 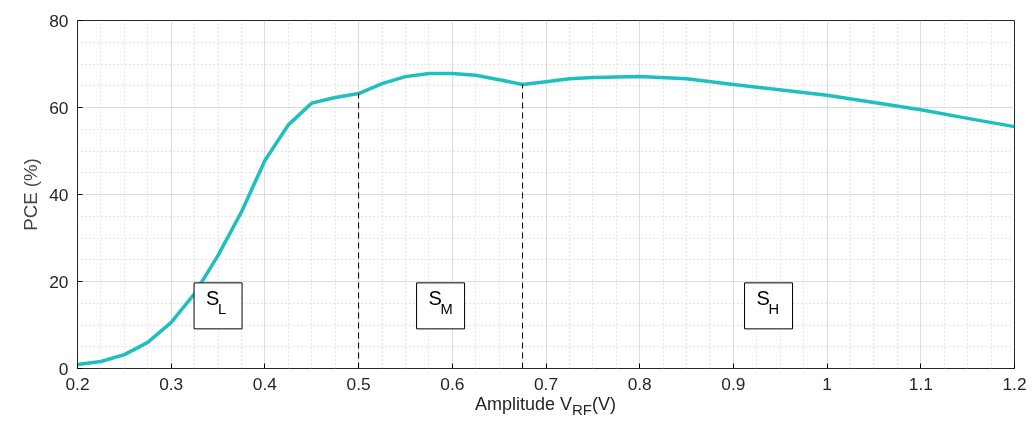 What do you see at coordinates (545, 406) in the screenshot?
I see `x-axis-title: Amplitude V$_{RF}$(V)` at bounding box center [545, 406].